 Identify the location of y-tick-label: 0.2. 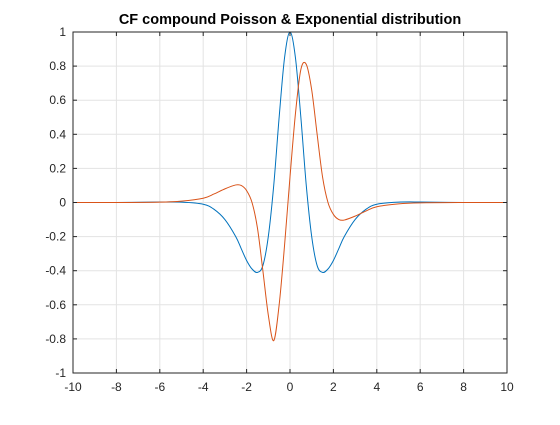
(57, 168).